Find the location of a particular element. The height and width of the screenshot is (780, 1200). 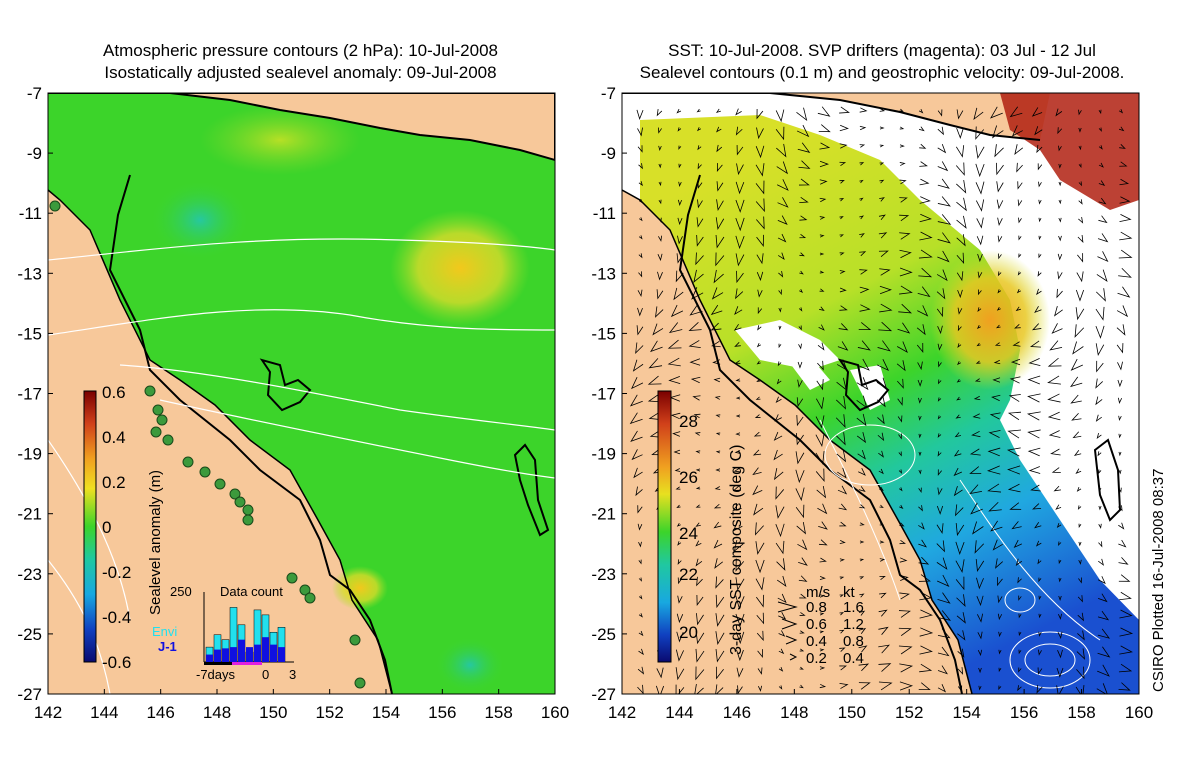

left-lat-ticks: -7 -9 -11 -13 -15 -17 -19 -21 -23 -25 -27 is located at coordinates (35, 394).